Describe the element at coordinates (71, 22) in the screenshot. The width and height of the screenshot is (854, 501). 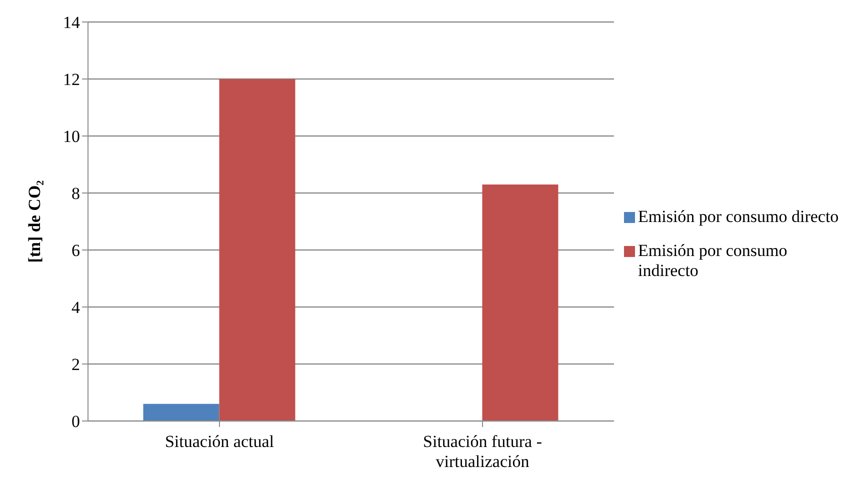
I see `y-tick-label: 14` at that location.